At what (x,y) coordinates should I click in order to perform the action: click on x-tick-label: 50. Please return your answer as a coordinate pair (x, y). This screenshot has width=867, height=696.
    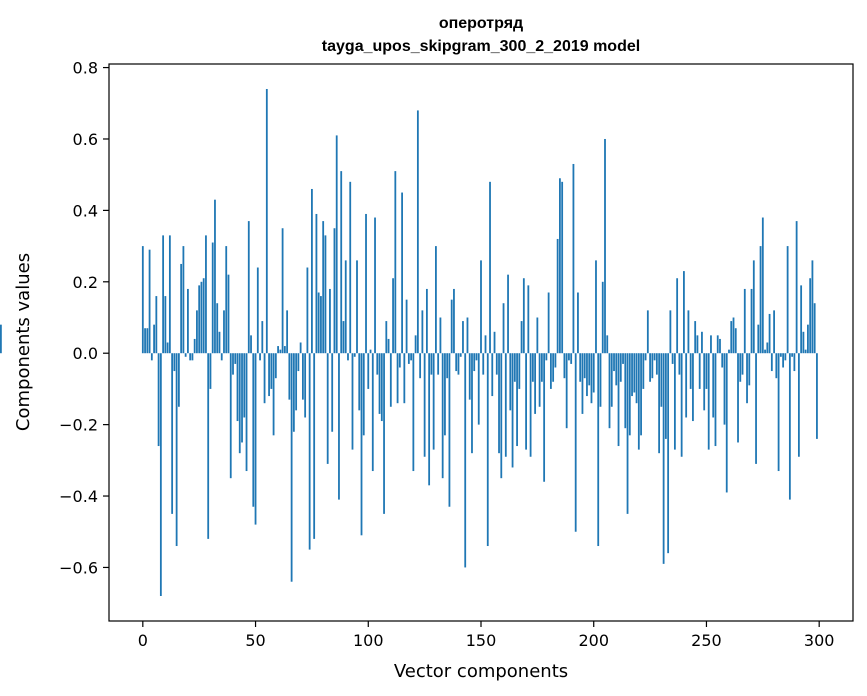
    Looking at the image, I should click on (255, 640).